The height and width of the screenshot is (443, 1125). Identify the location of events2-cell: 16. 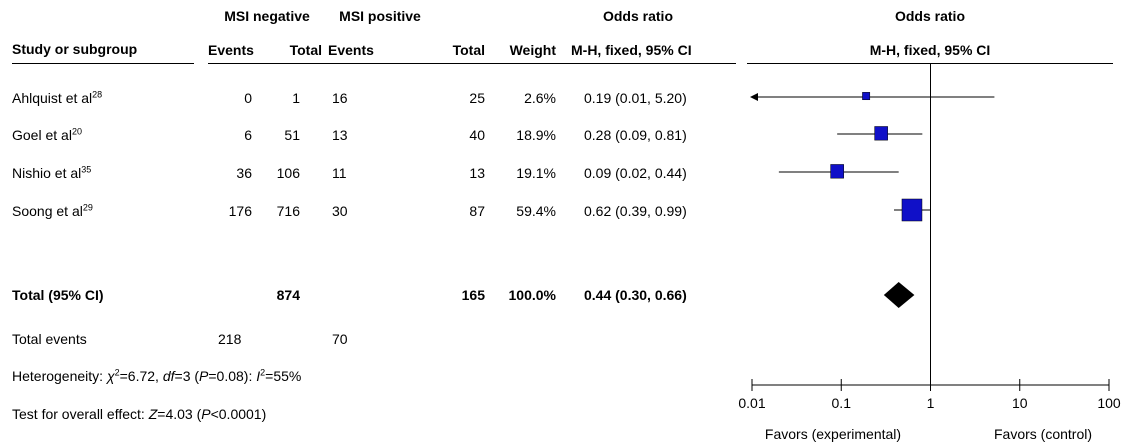
(340, 98).